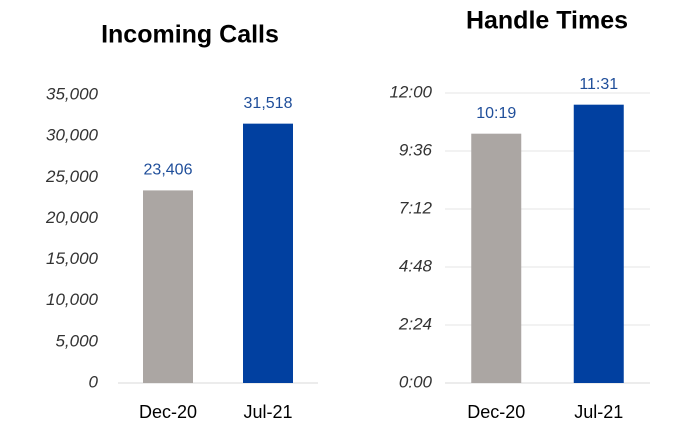  Describe the element at coordinates (190, 35) in the screenshot. I see `chart-title: Incoming Calls` at that location.